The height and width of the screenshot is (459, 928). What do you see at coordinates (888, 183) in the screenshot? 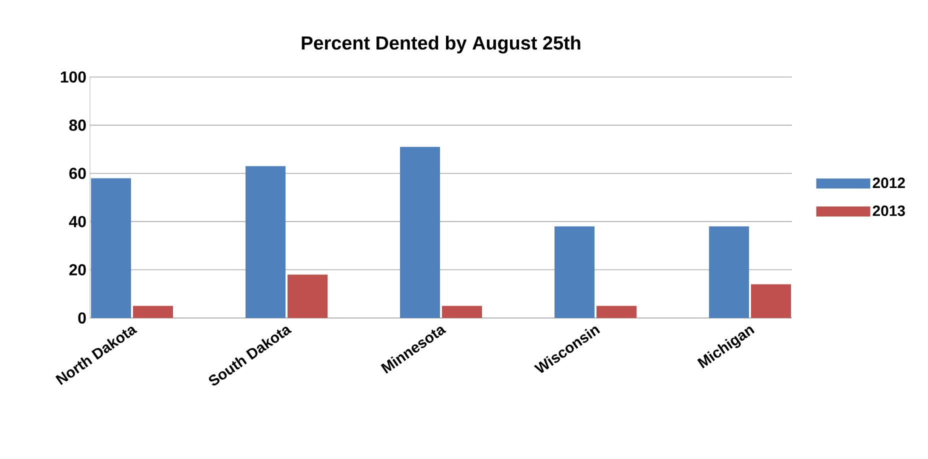
I see `legend-label: 2012` at bounding box center [888, 183].